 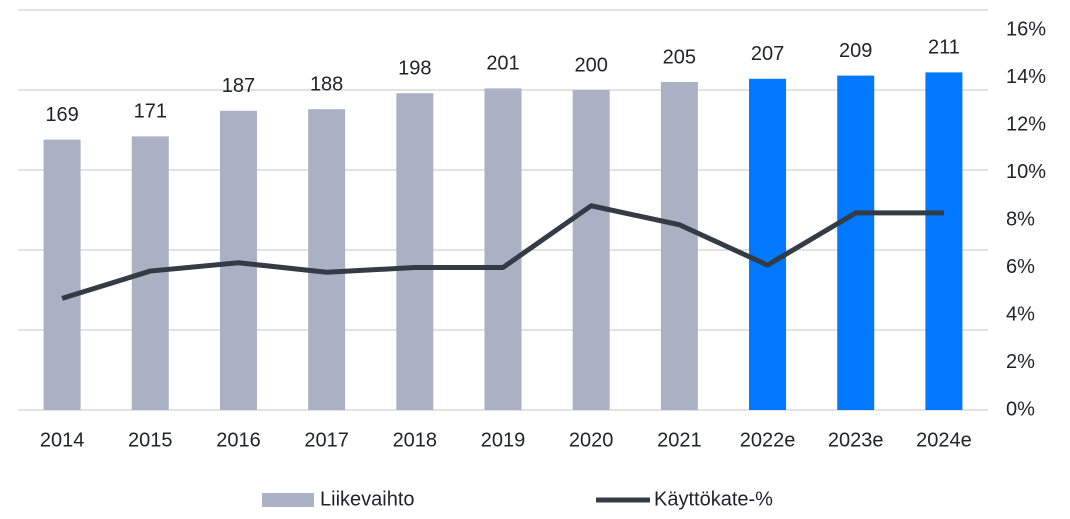 I want to click on y2-tick-label: 12%, so click(x=1026, y=124).